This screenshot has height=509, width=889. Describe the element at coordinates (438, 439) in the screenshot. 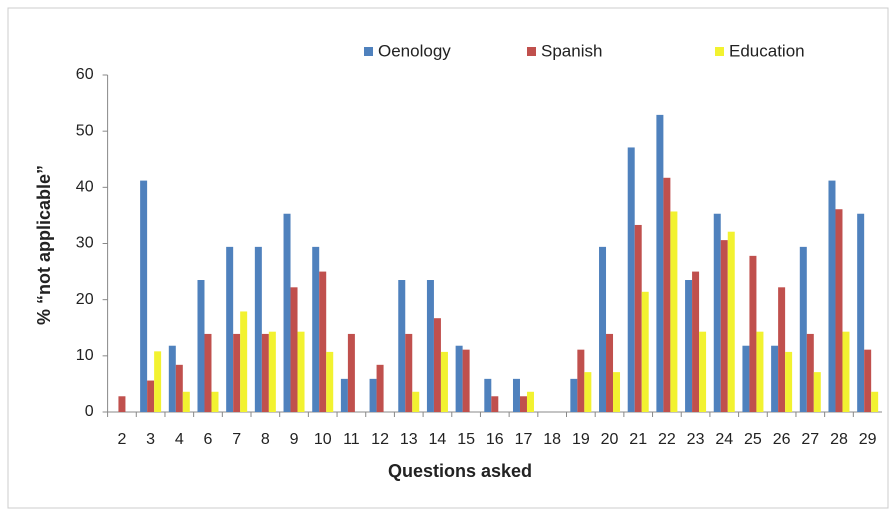

I see `x-tick-label: 14` at that location.